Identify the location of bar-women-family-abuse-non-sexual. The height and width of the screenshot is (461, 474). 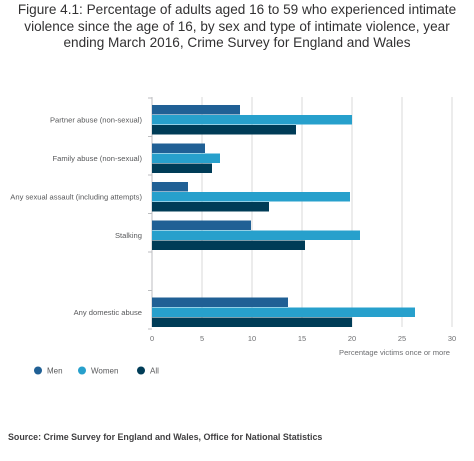
(186, 158).